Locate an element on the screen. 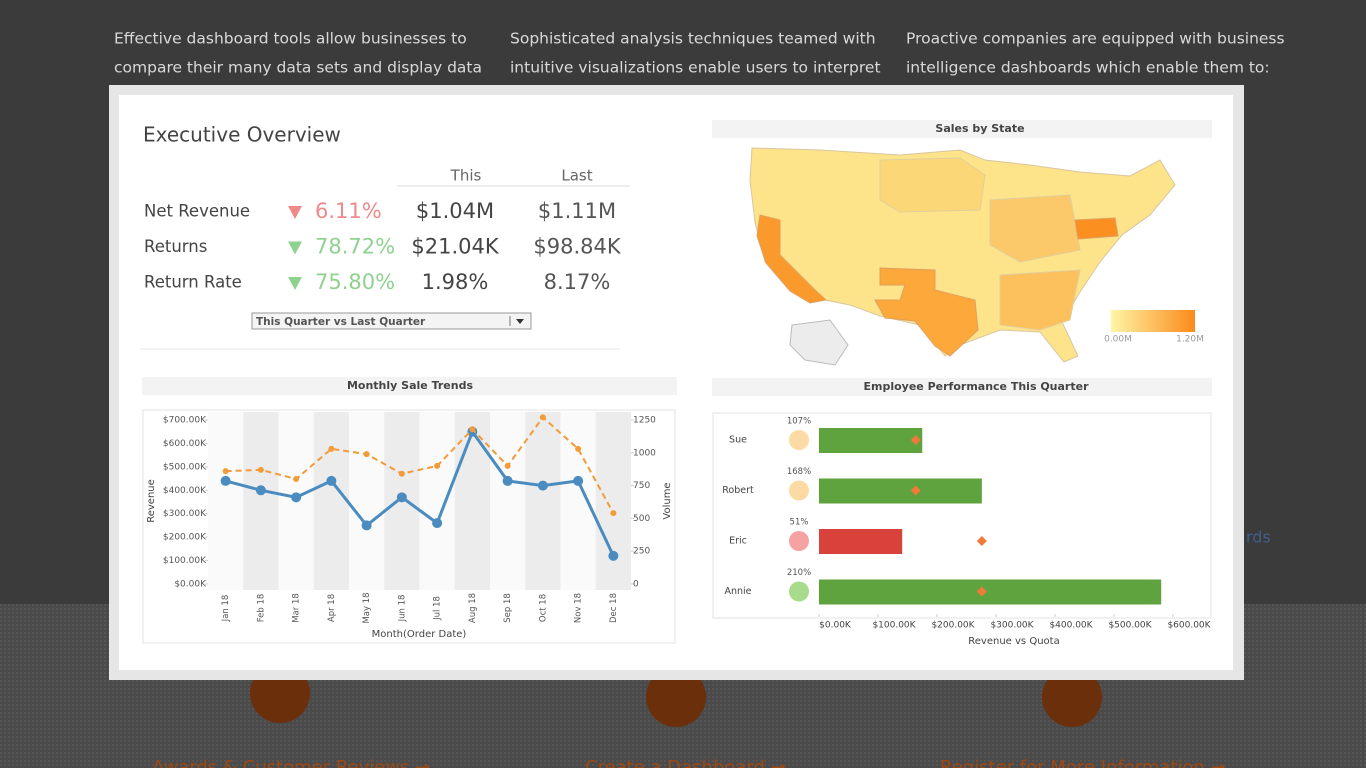  chart-title: Employee Performance This Quarter is located at coordinates (977, 386).